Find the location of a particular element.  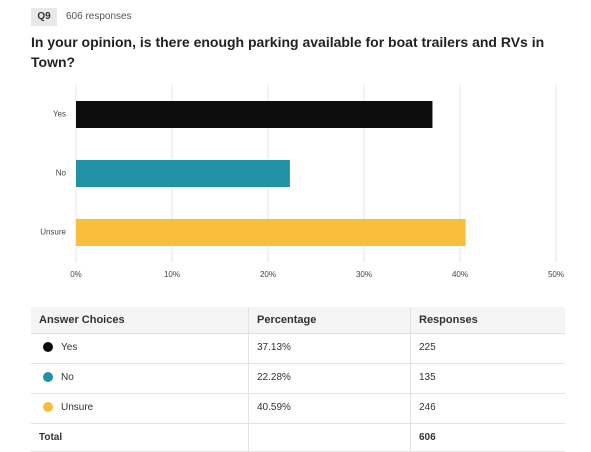

x-tick-label: 10% is located at coordinates (172, 274).